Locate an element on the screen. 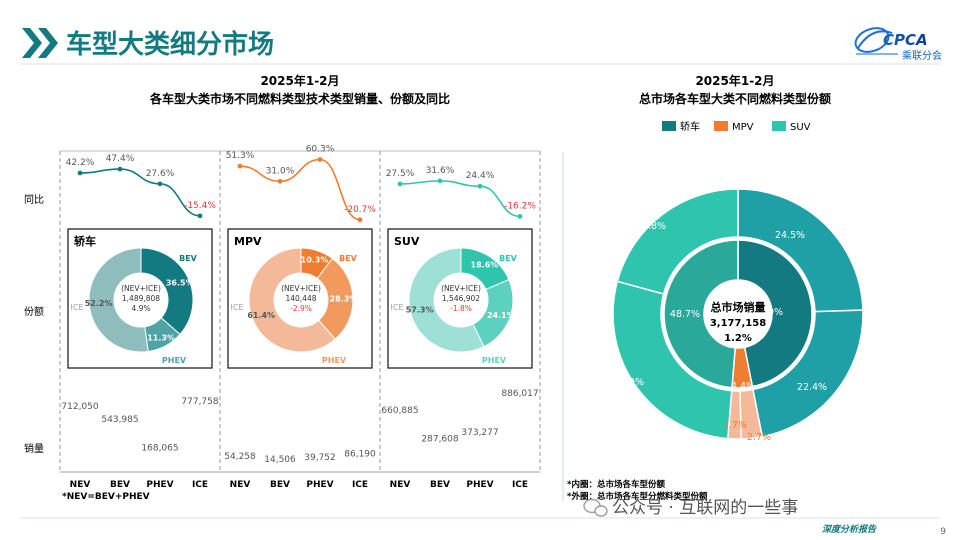 Image resolution: width=960 pixels, height=540 pixels. yoy-label: 51.3% is located at coordinates (240, 156).